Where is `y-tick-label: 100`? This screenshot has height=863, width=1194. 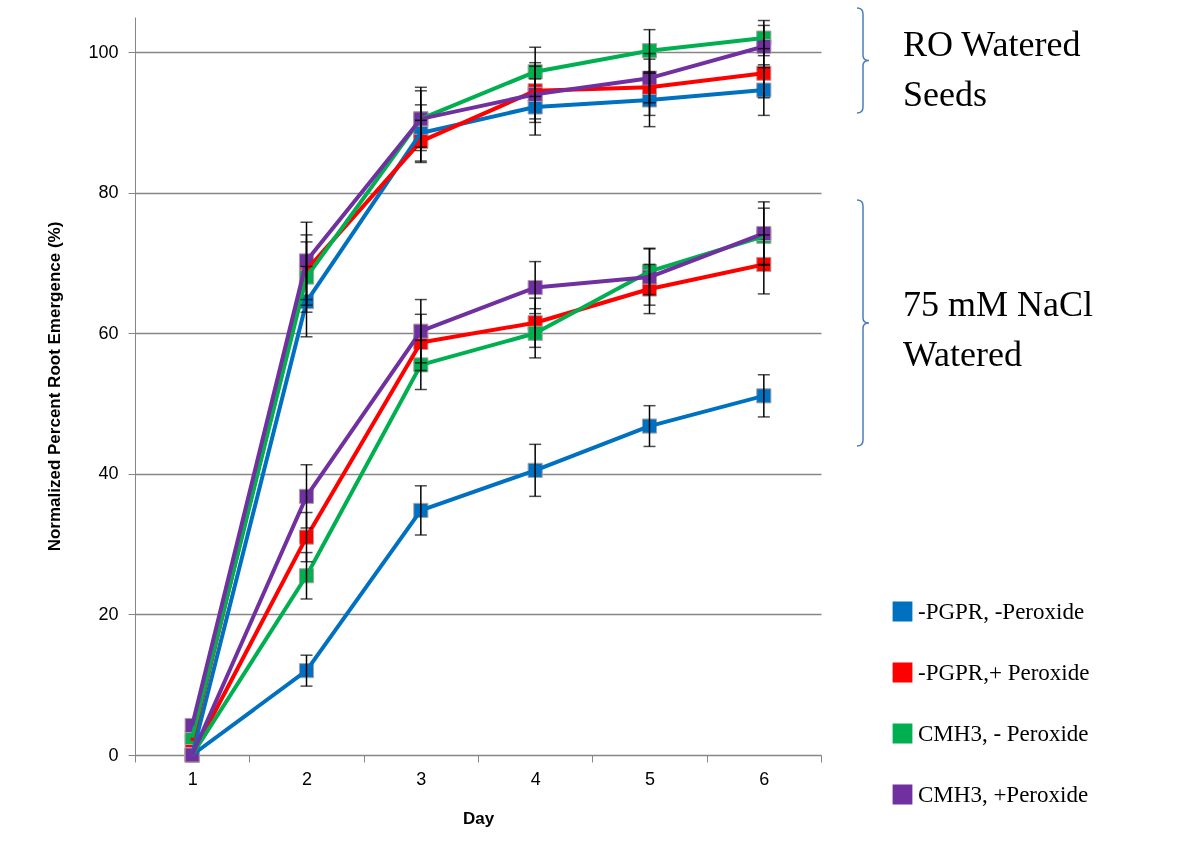
y-tick-label: 100 is located at coordinates (103, 51).